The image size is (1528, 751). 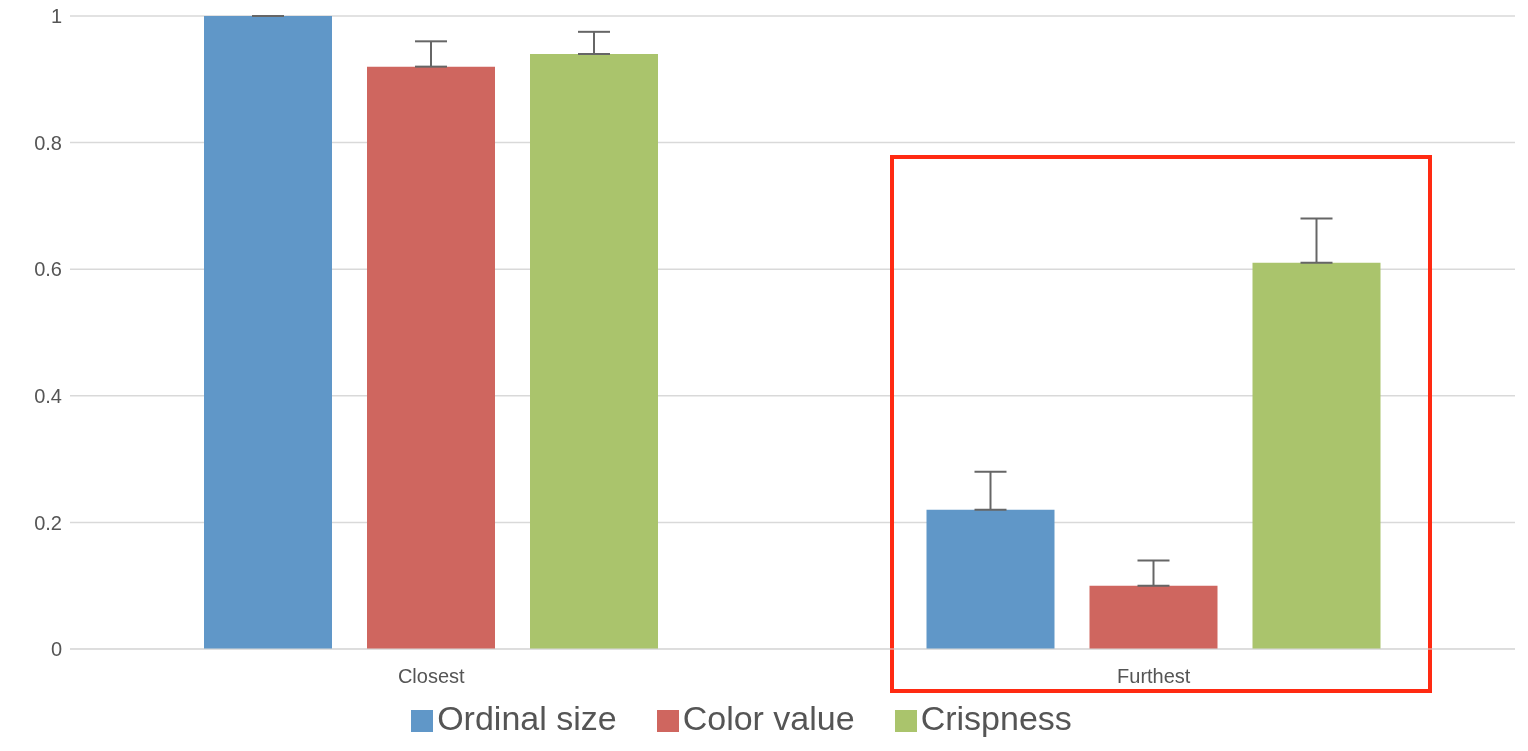 What do you see at coordinates (48, 269) in the screenshot?
I see `y-tick-label: 0.6` at bounding box center [48, 269].